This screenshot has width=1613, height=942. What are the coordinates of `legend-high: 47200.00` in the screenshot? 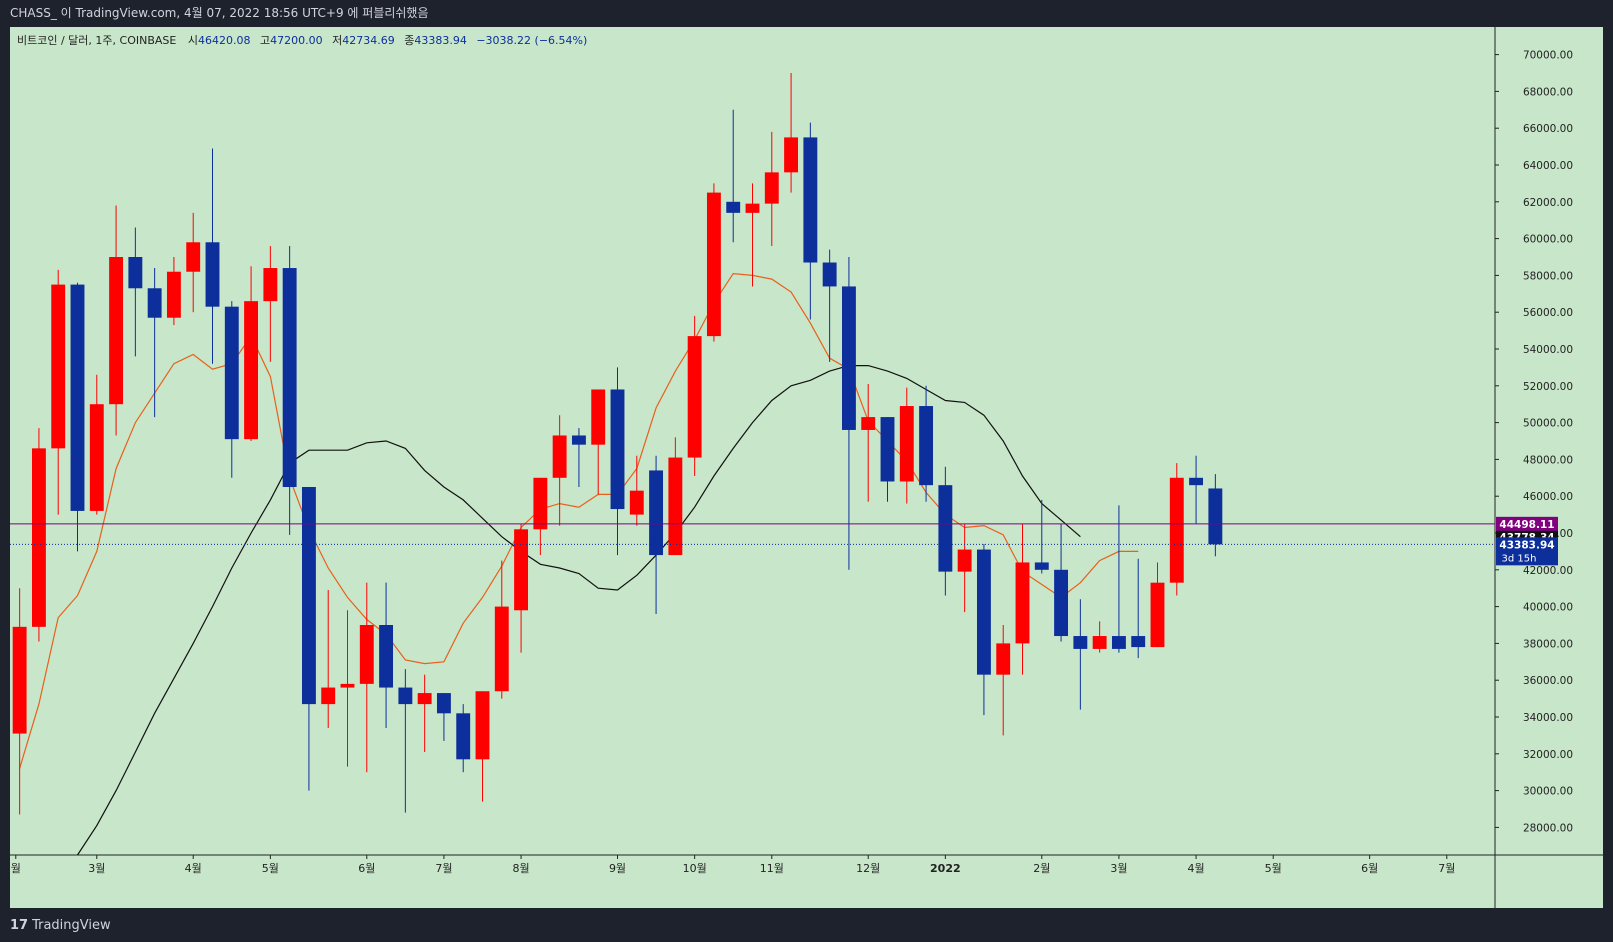 It's located at (296, 40).